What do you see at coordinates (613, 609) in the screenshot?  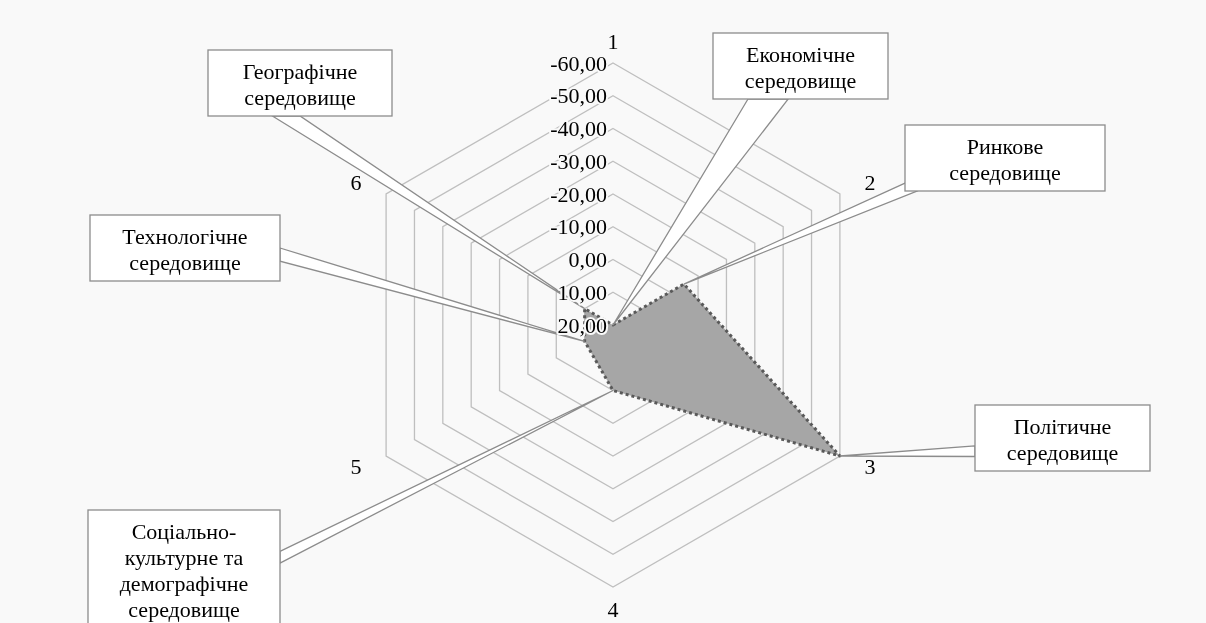 I see `spoke-label: 4` at bounding box center [613, 609].